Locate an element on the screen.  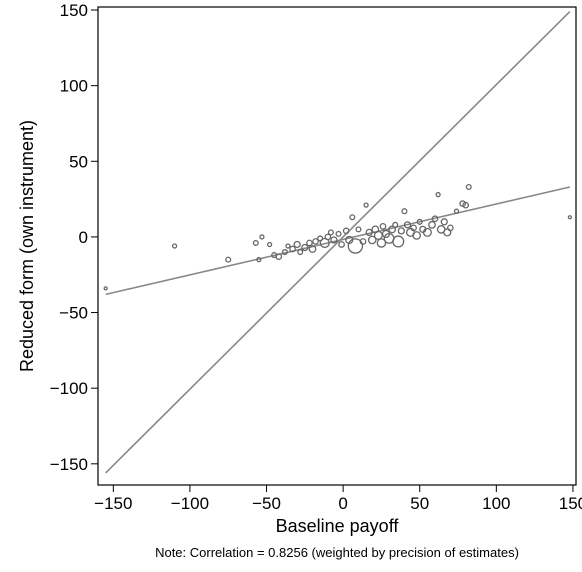
y-tick-label: 100 is located at coordinates (74, 86).